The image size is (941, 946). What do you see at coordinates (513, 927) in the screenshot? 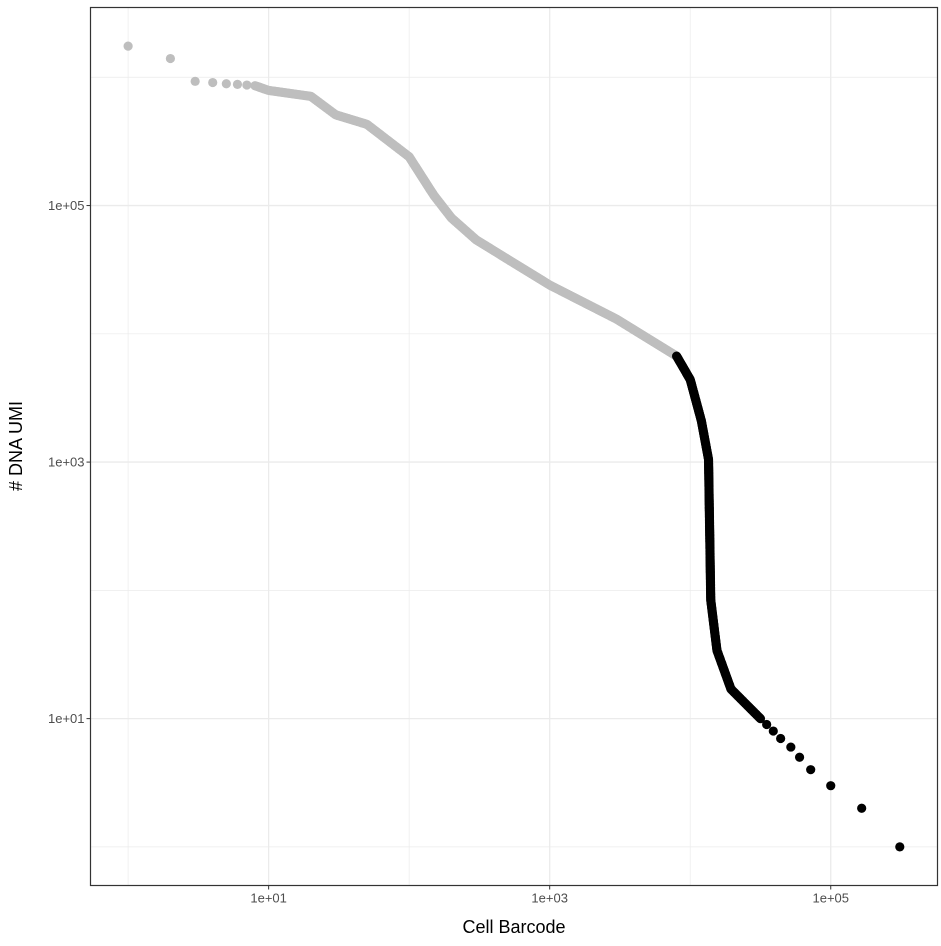
I see `x-axis-label: Cell Barcode` at bounding box center [513, 927].